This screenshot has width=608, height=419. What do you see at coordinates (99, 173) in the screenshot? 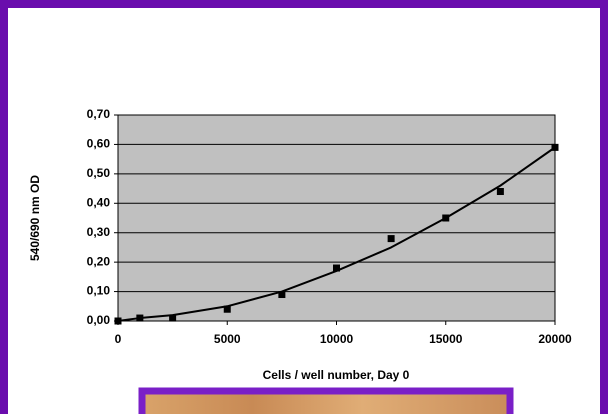
I see `y-tick-label: 0,50` at bounding box center [99, 173].